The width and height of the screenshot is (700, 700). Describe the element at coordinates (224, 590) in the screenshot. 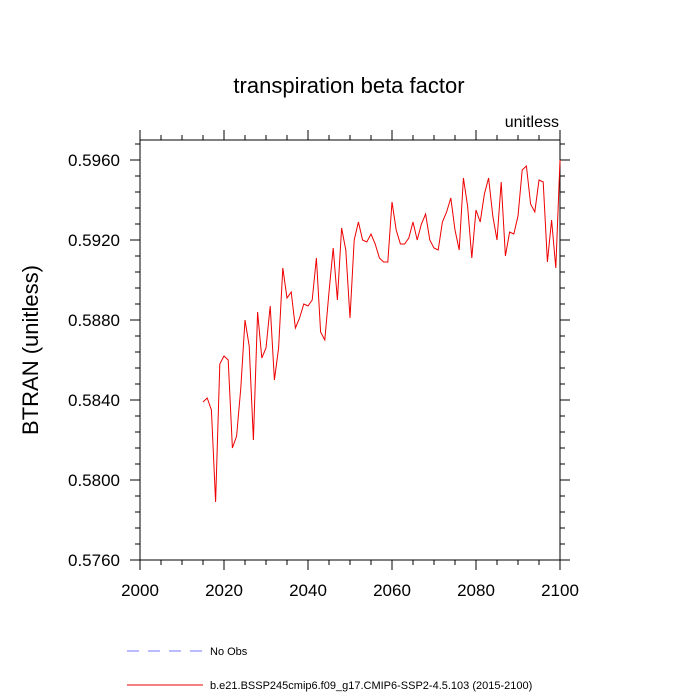

I see `x-tick-label: 2020` at that location.